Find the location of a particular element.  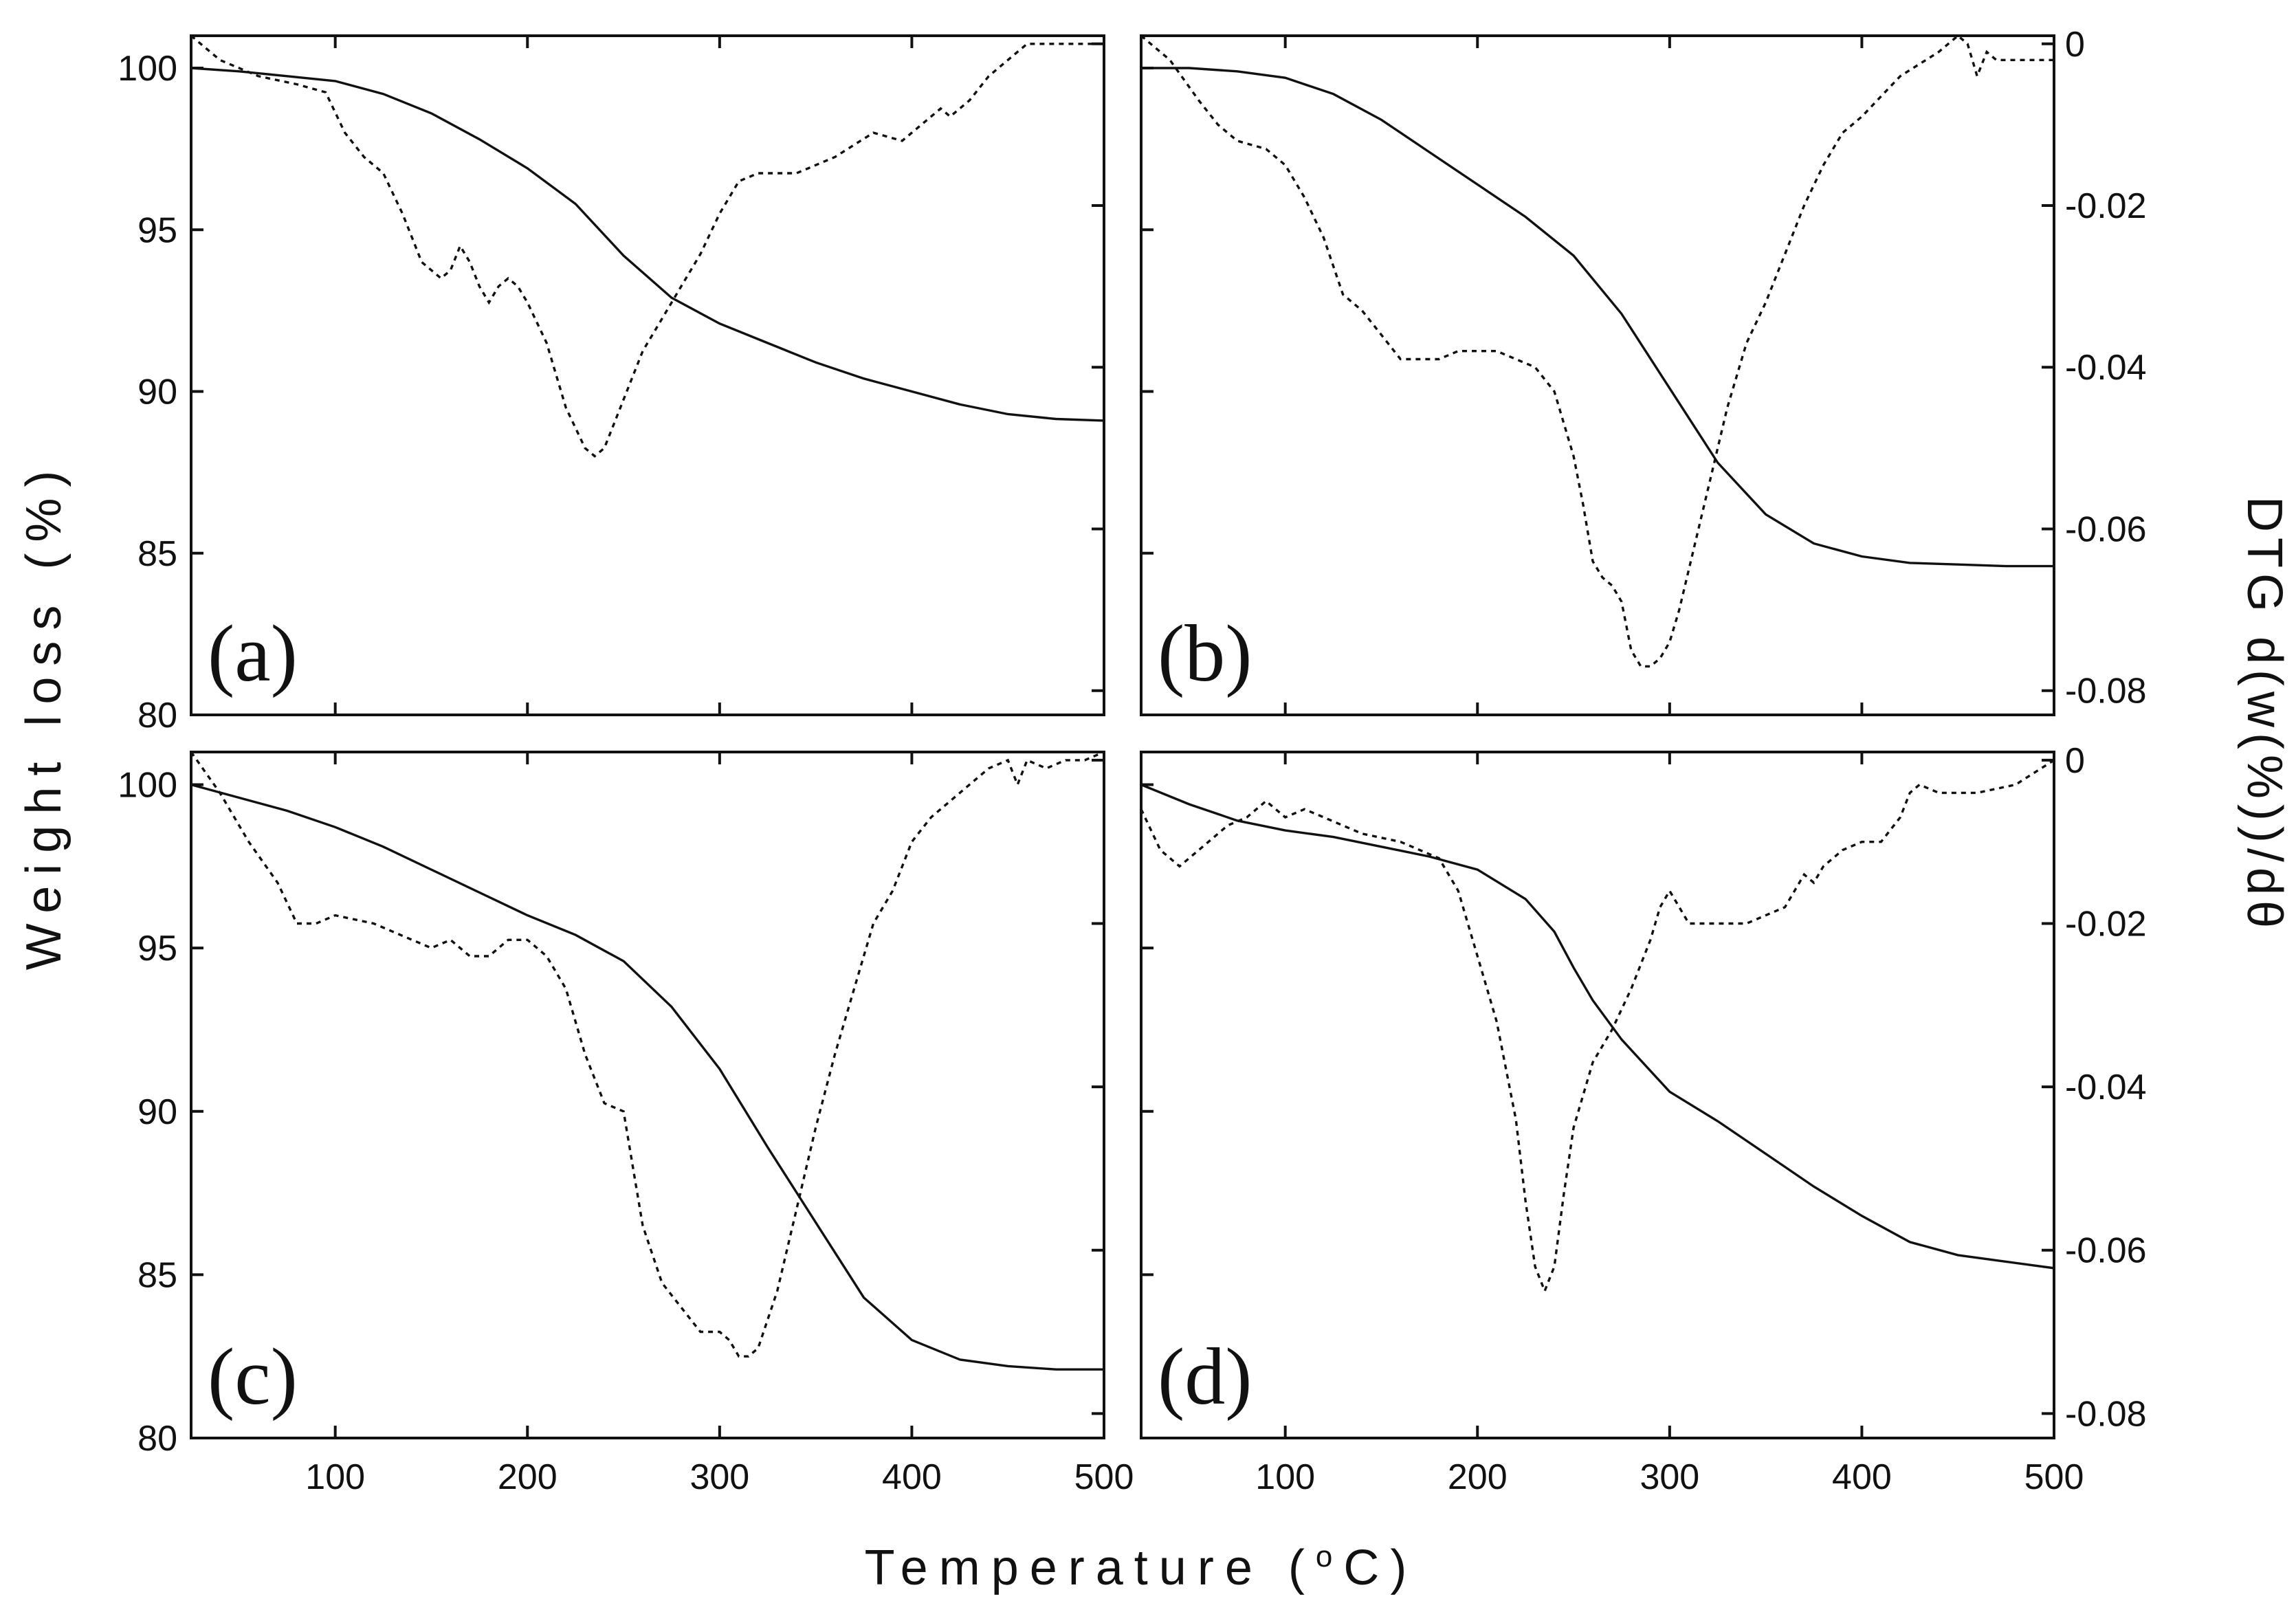

y-axis-right-title: DTG d(w(%))/dθ is located at coordinates (2264, 714).